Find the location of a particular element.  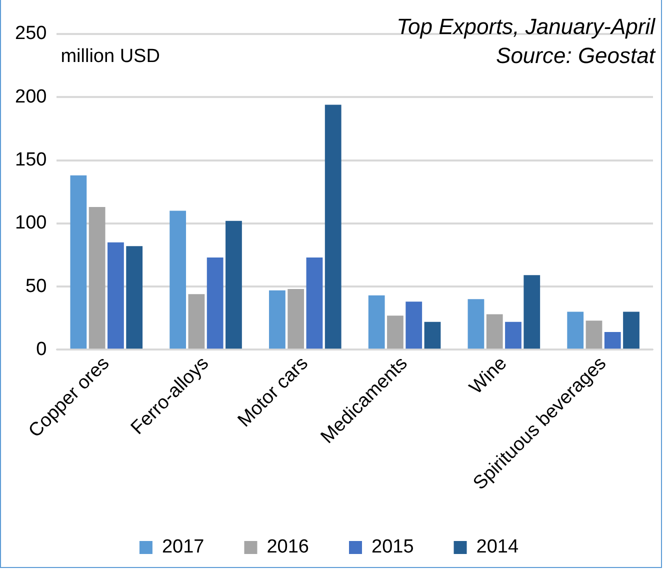

chart-title: Top Exports, January-April is located at coordinates (526, 27).